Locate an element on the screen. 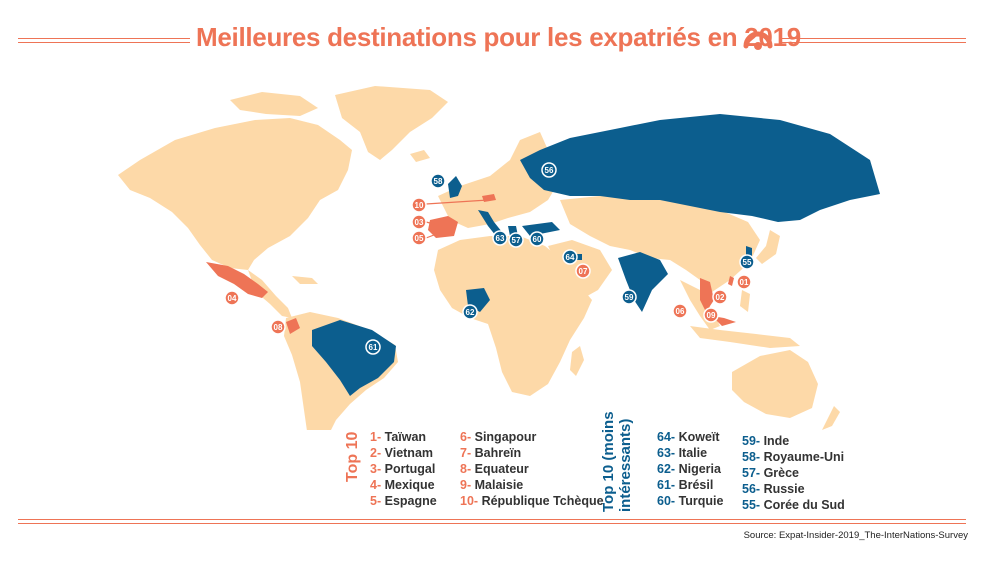 Image resolution: width=990 pixels, height=563 pixels. legend-row: 57- Grèce is located at coordinates (771, 473).